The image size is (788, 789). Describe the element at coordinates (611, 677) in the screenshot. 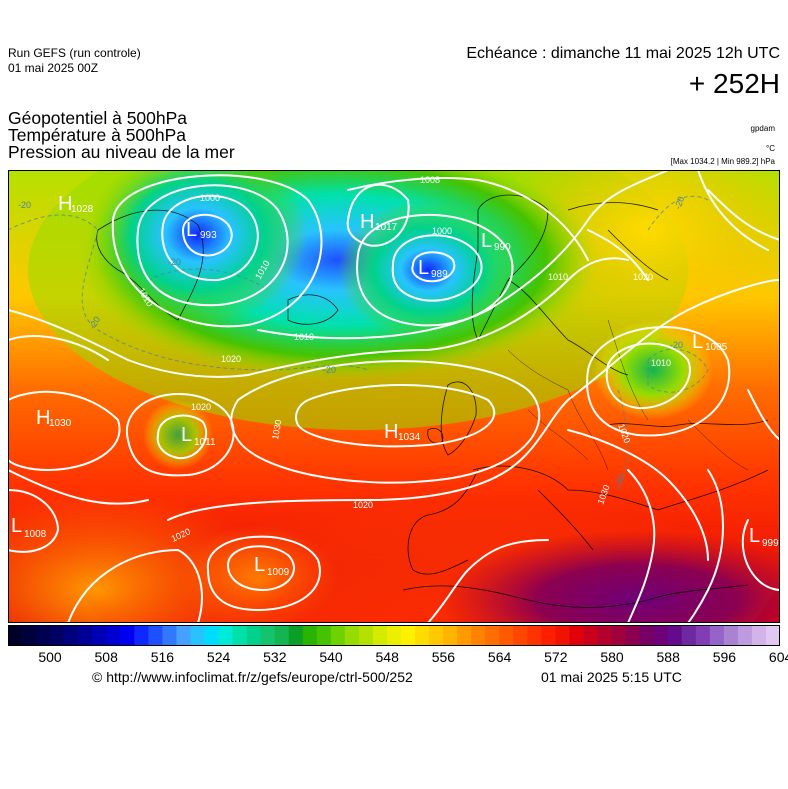

I see `generated-time: 01 mai 2025 5:15 UTC` at that location.